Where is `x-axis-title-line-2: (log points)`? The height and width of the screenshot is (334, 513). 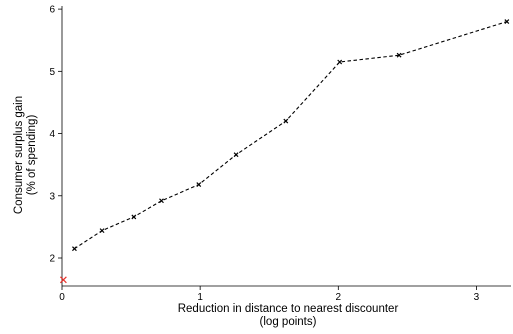
x-axis-title-line-2: (log points) is located at coordinates (288, 322).